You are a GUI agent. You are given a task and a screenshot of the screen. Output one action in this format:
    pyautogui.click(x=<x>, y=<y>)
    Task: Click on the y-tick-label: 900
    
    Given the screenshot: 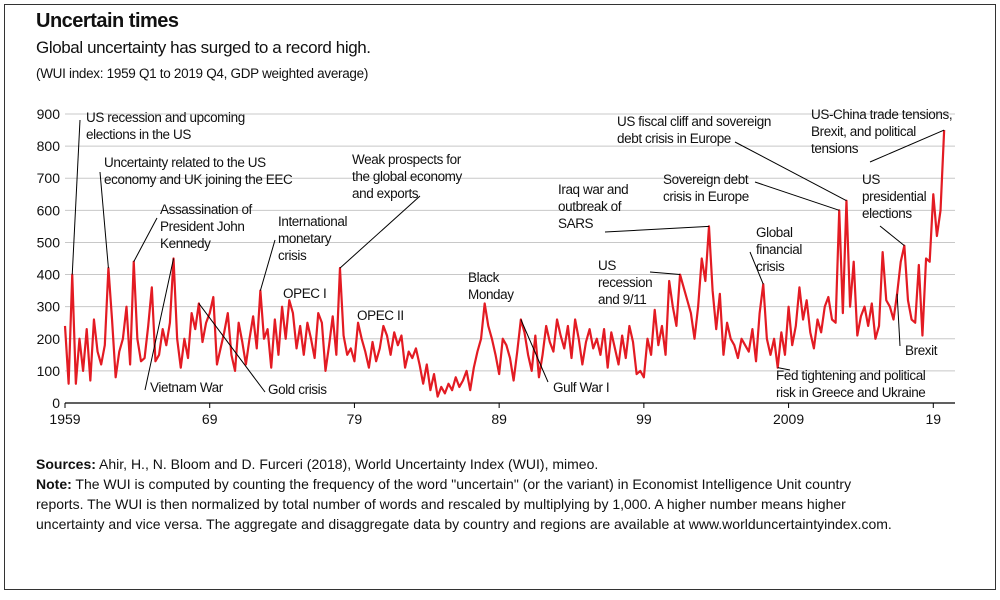 What is the action you would take?
    pyautogui.click(x=49, y=114)
    